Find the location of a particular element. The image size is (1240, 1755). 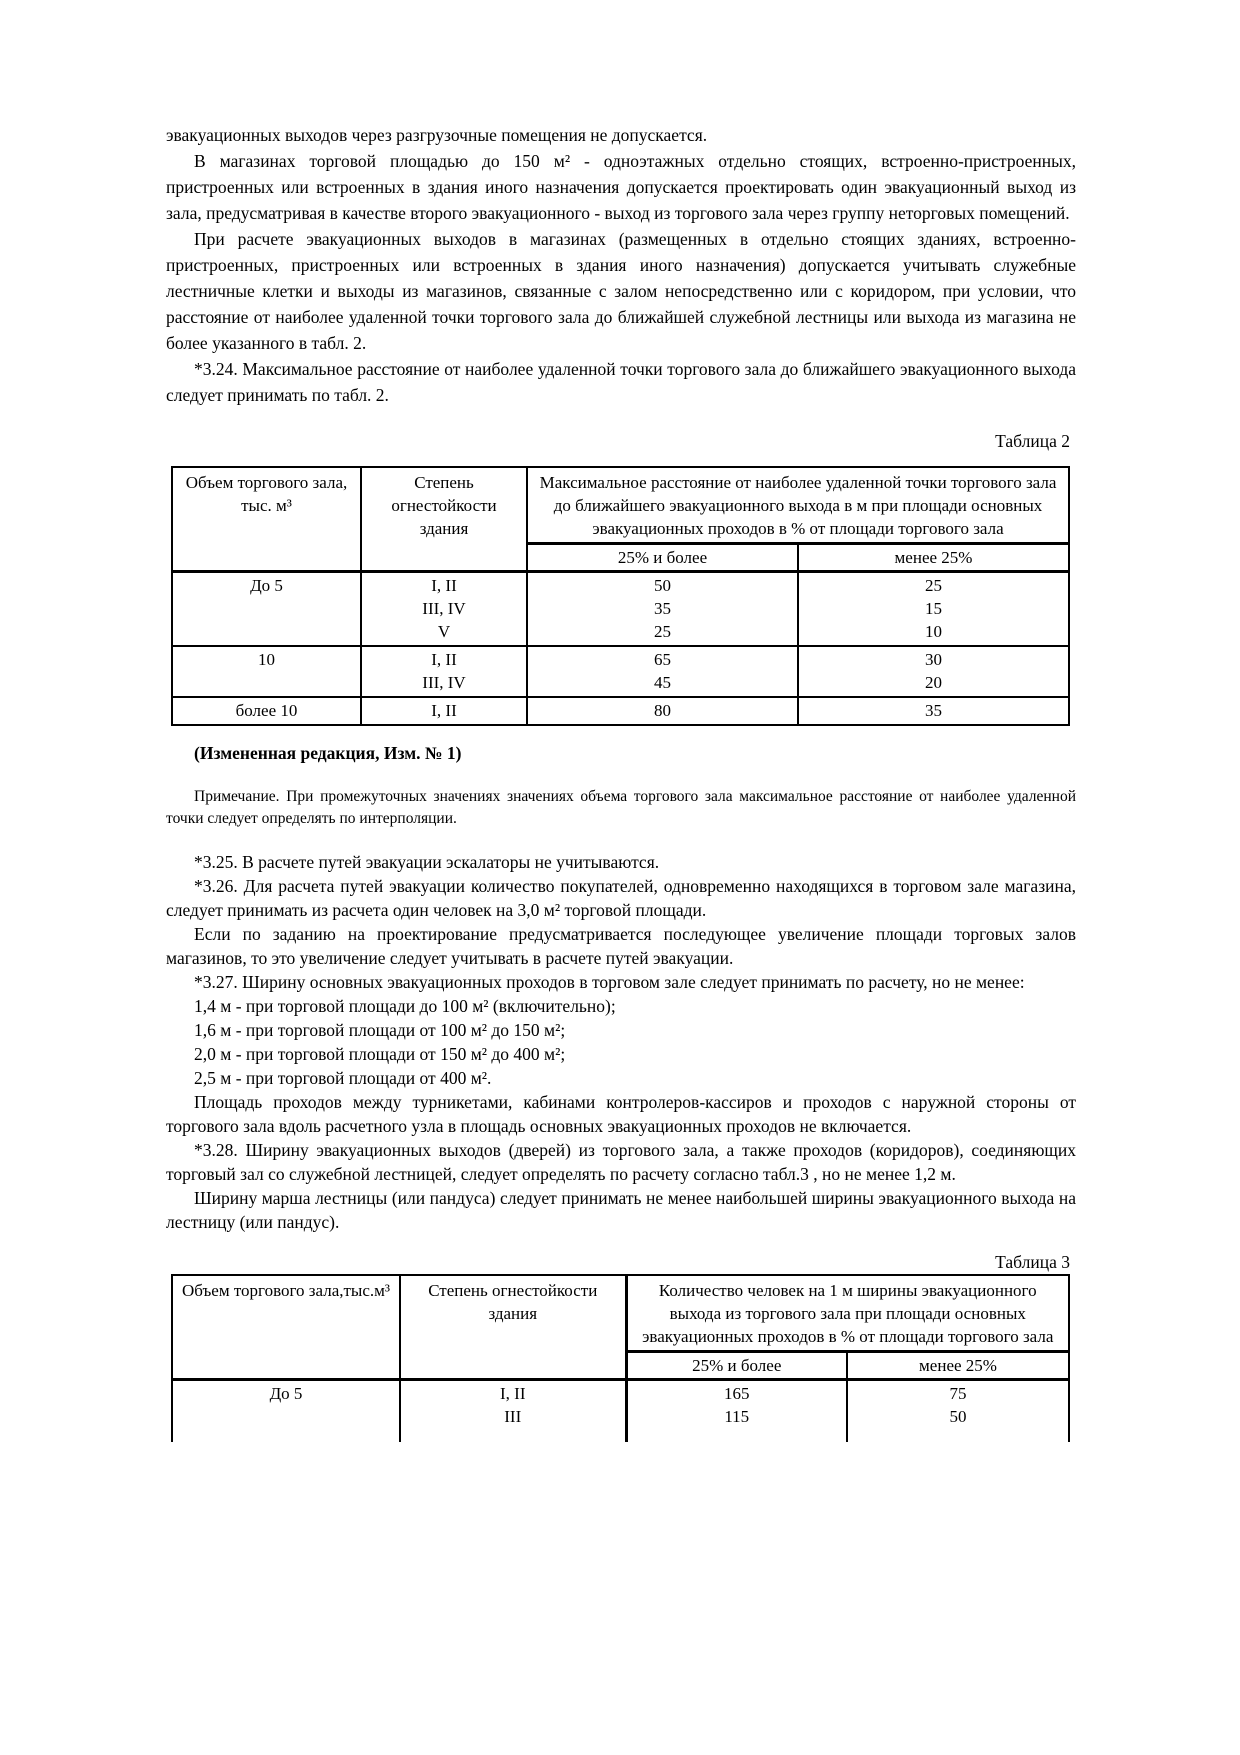

table2-row-upto5: До 5 I, II III, IV V 50 35 25 25 15 10 is located at coordinates (621, 608).